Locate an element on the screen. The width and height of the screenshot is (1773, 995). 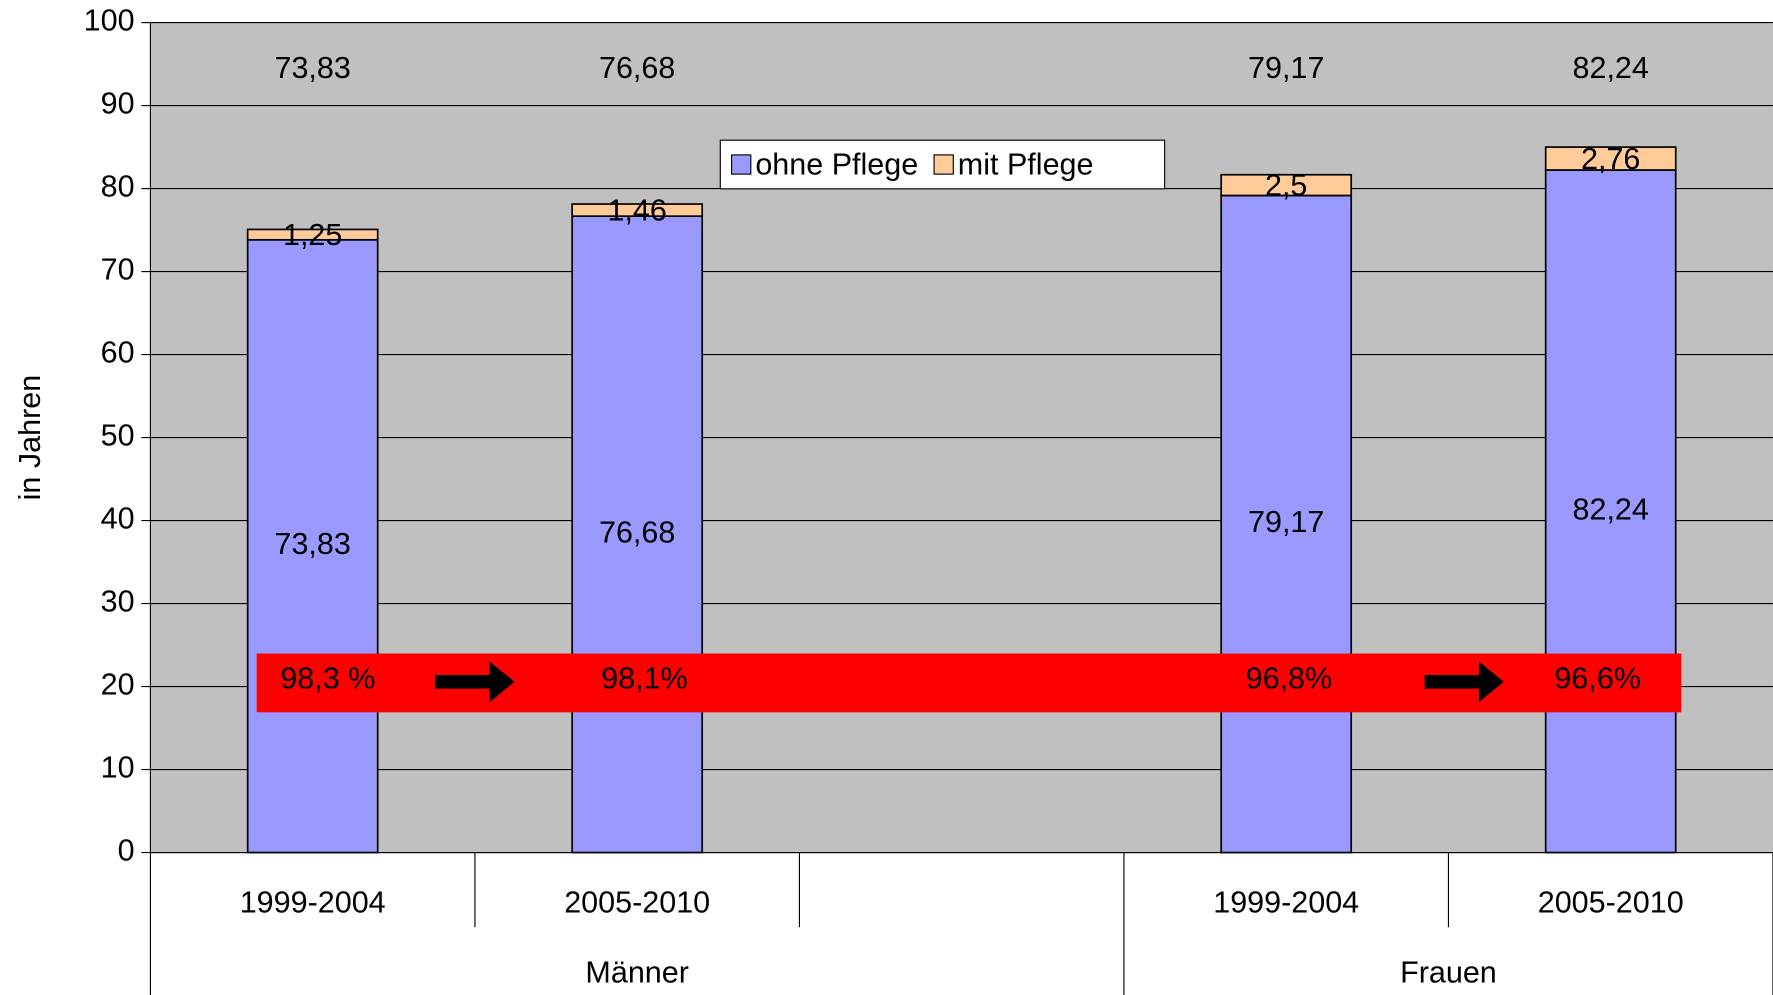
annotation: 96,8% is located at coordinates (1289, 679).